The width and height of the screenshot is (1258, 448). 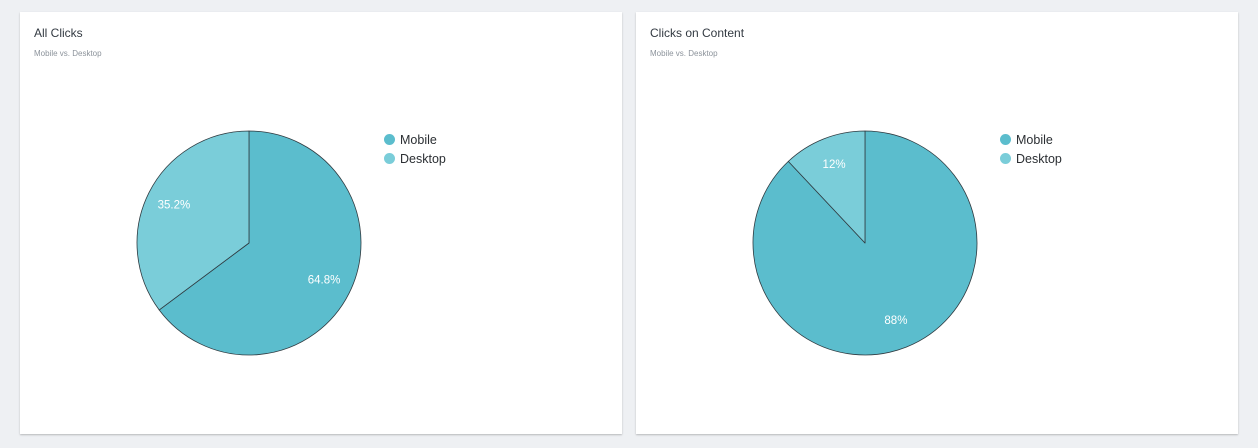 I want to click on slice-label-desktop: 12%, so click(x=834, y=165).